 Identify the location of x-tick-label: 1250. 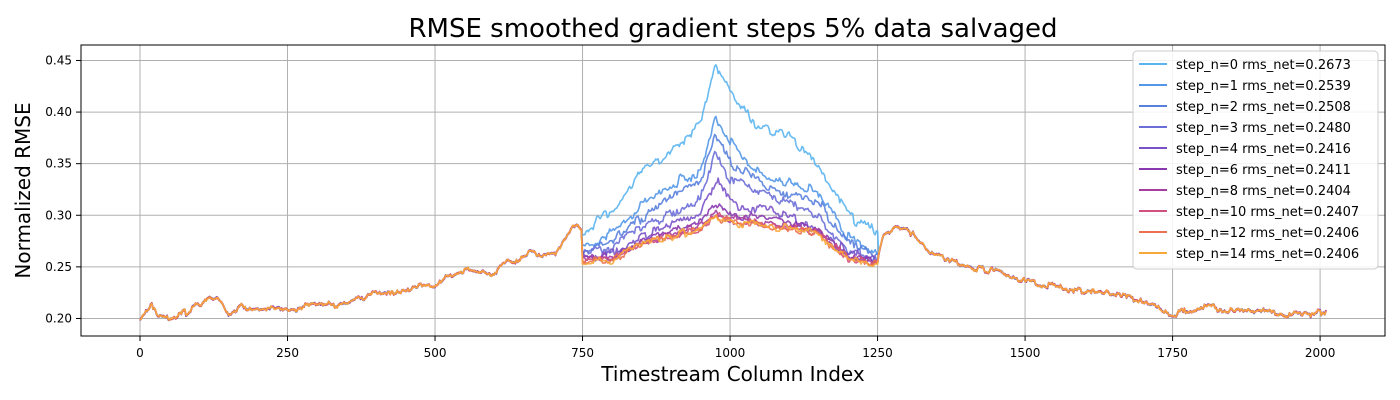
(877, 353).